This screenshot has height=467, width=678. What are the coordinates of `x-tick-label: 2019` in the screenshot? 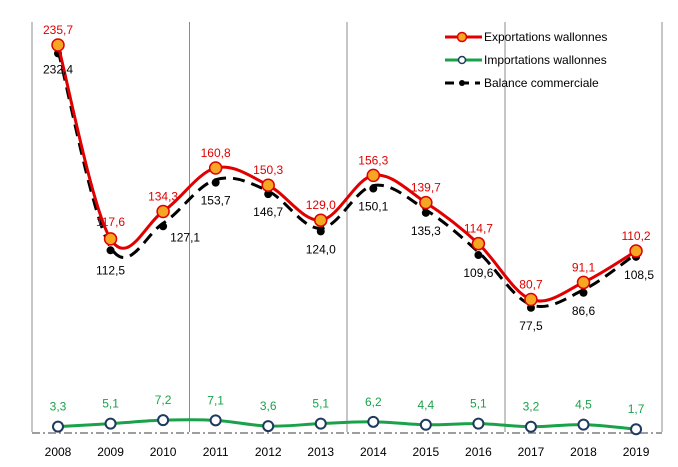 It's located at (636, 452).